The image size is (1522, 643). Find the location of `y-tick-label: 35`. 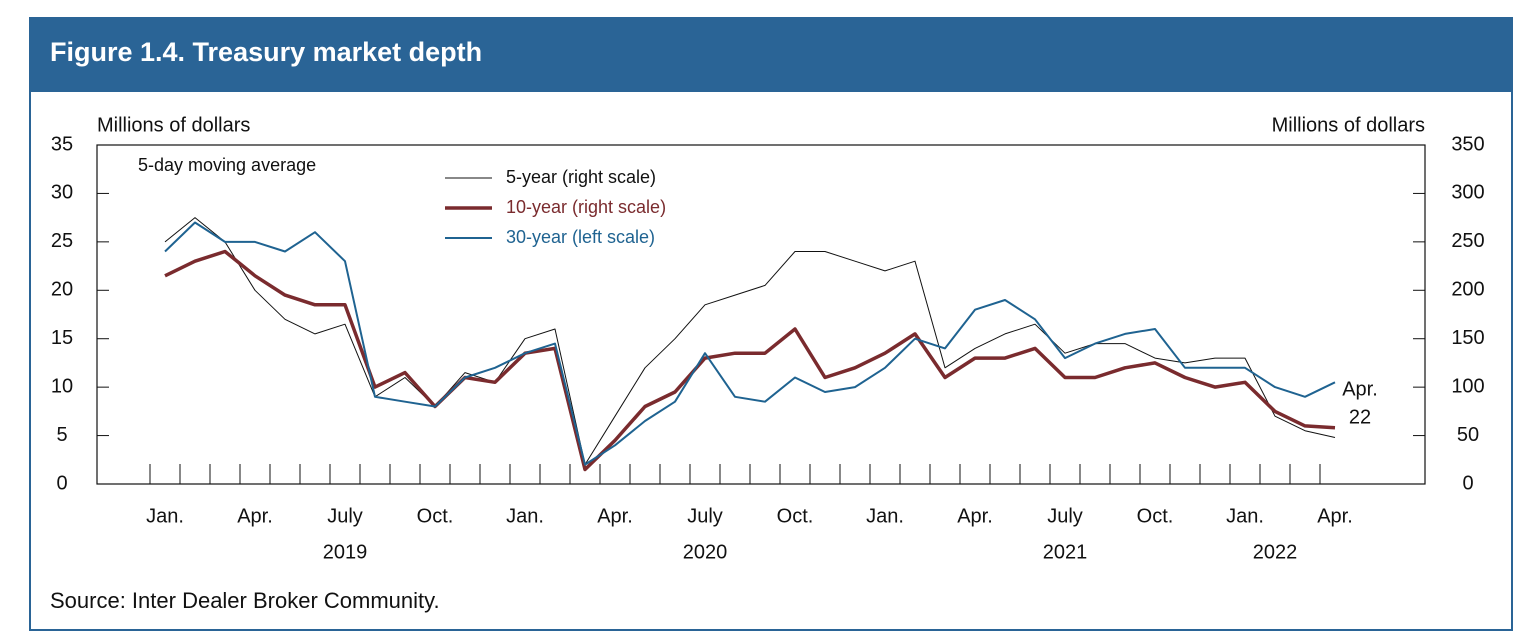

y-tick-label: 35 is located at coordinates (62, 144).